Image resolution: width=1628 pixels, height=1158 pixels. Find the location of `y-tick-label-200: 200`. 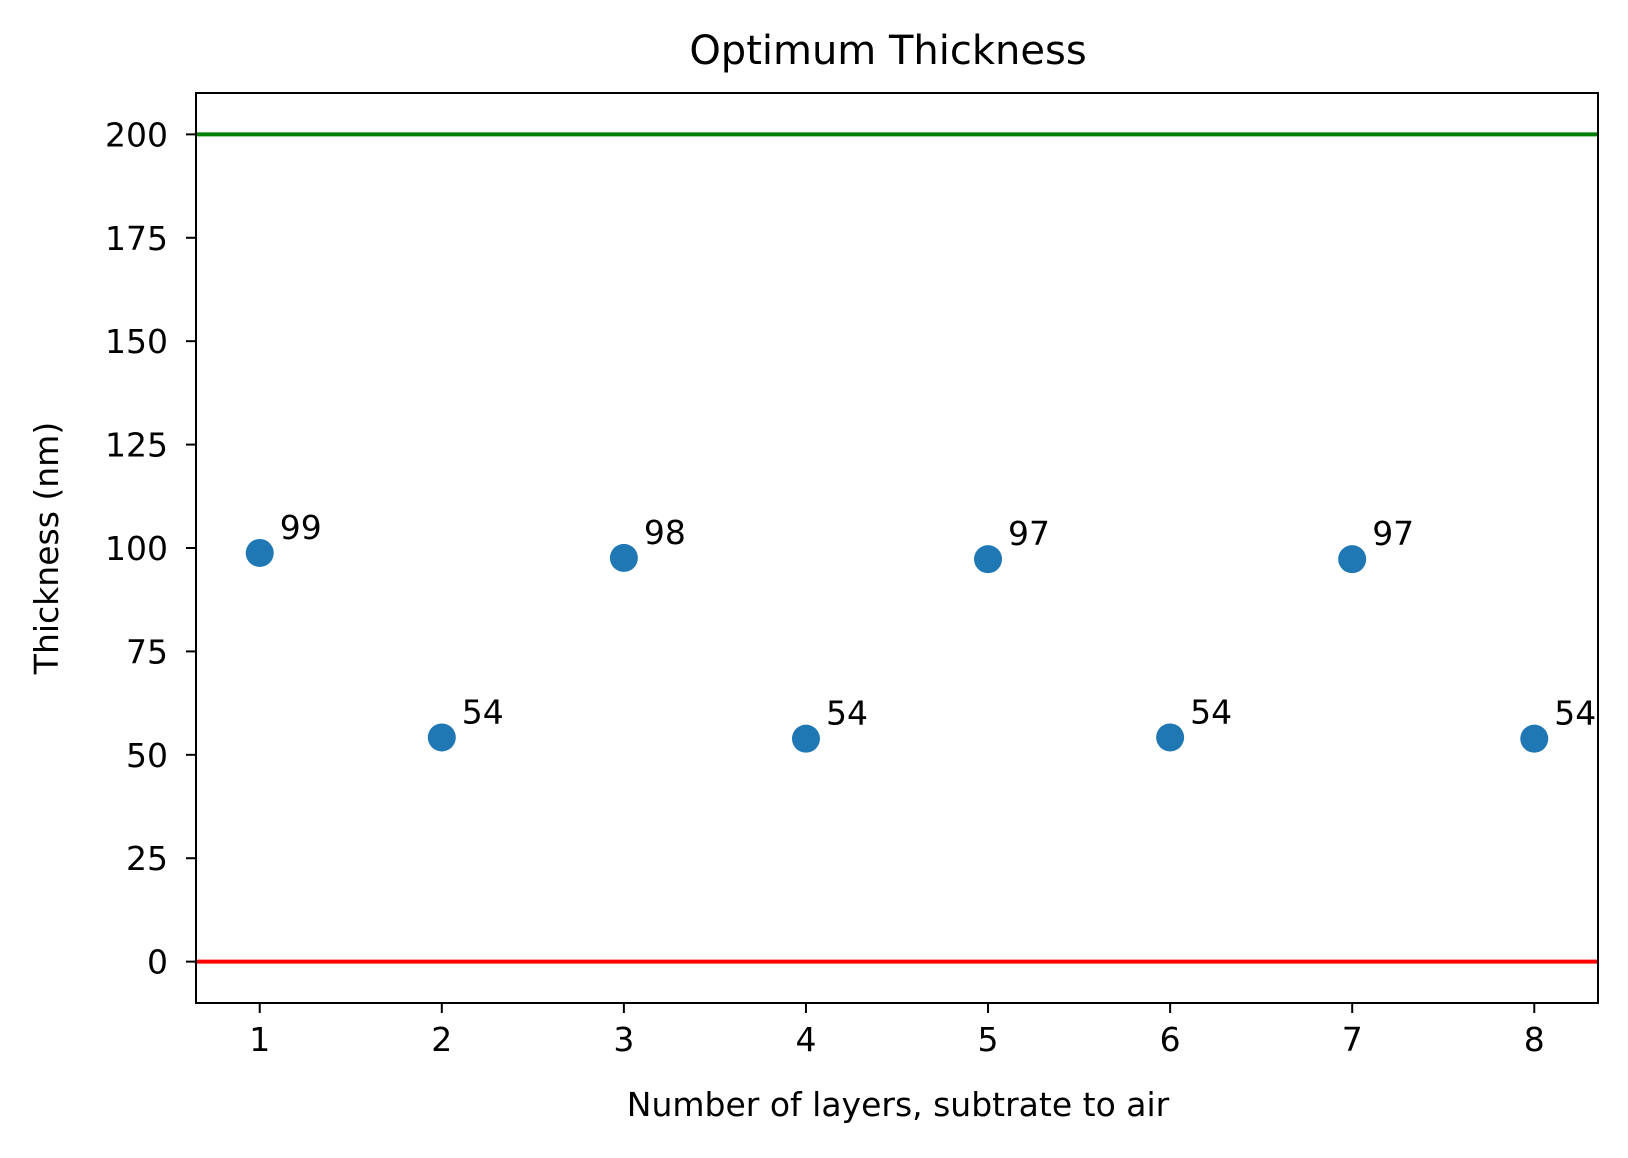

y-tick-label-200: 200 is located at coordinates (136, 134).